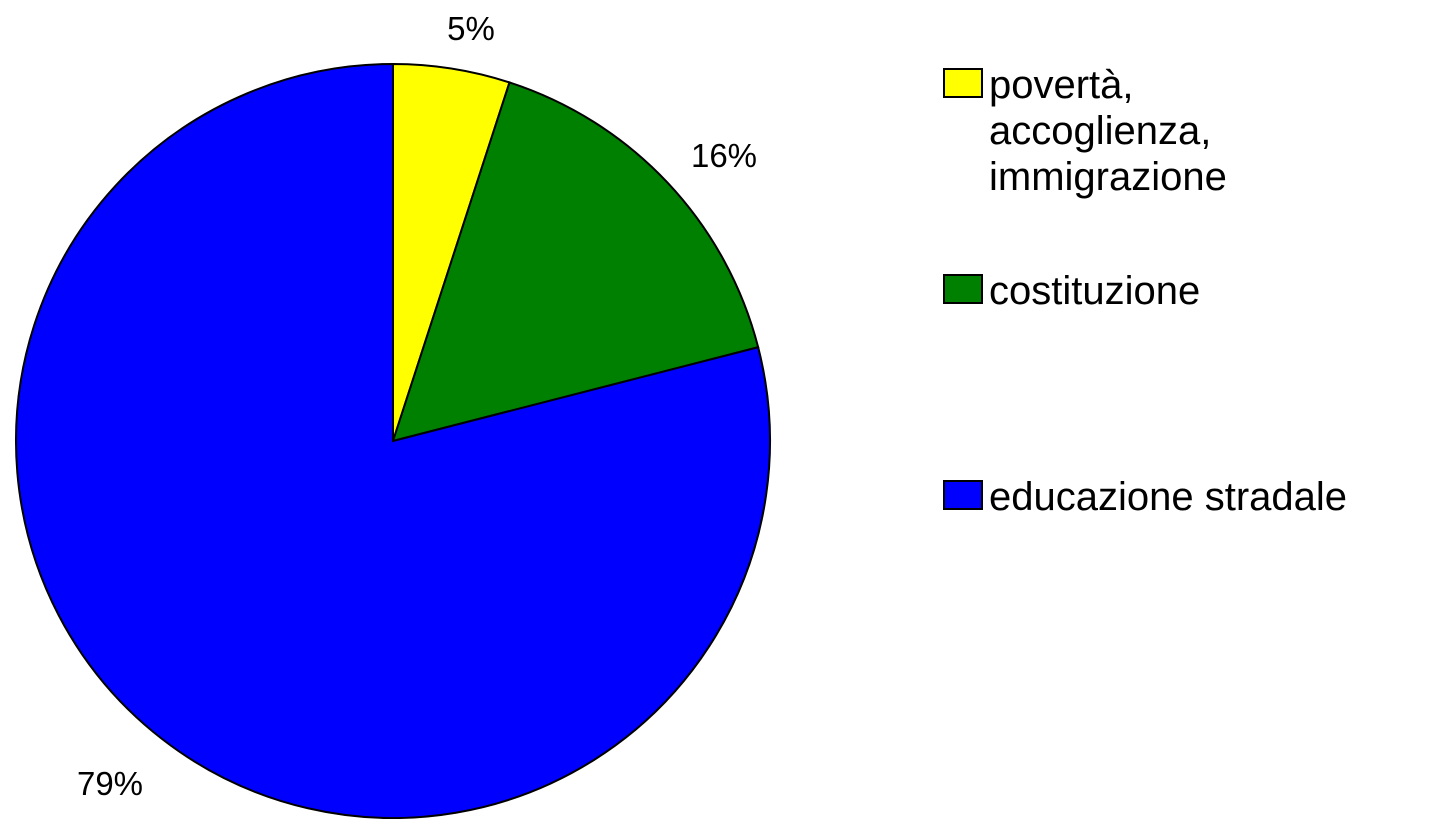 This screenshot has width=1434, height=819. I want to click on legend-item-educazione-stradale: educazione stradale, so click(1145, 497).